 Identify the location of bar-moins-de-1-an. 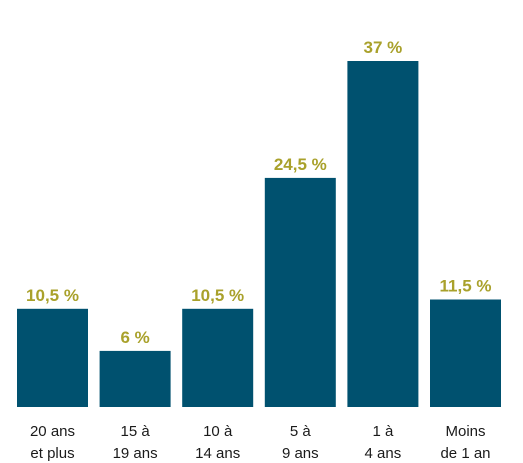
(465, 353).